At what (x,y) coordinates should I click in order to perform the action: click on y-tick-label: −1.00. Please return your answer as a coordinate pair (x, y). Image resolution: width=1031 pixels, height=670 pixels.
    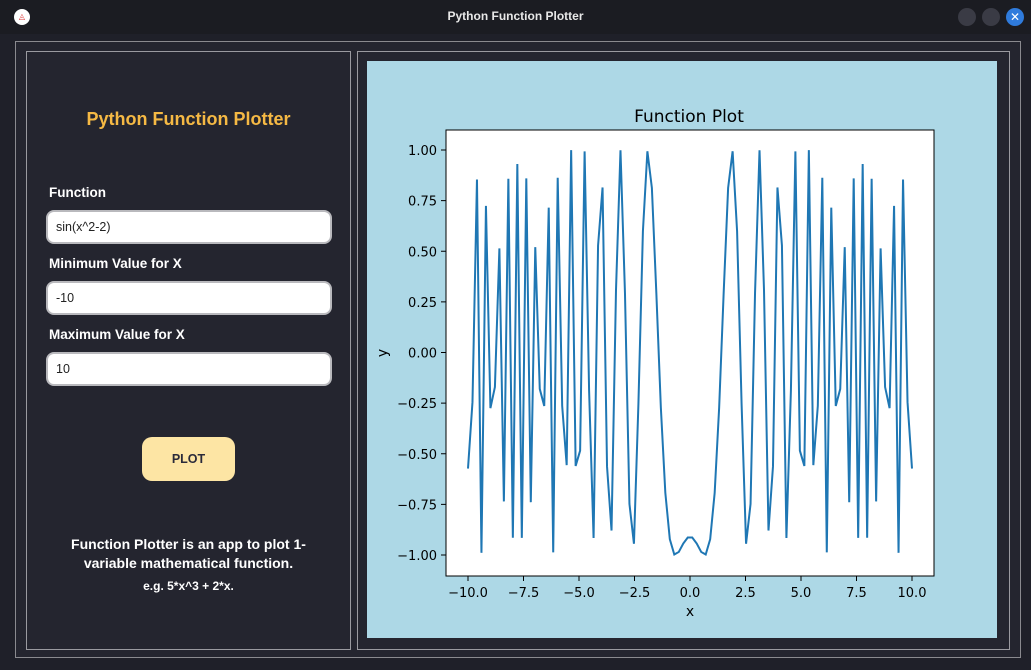
    Looking at the image, I should click on (417, 556).